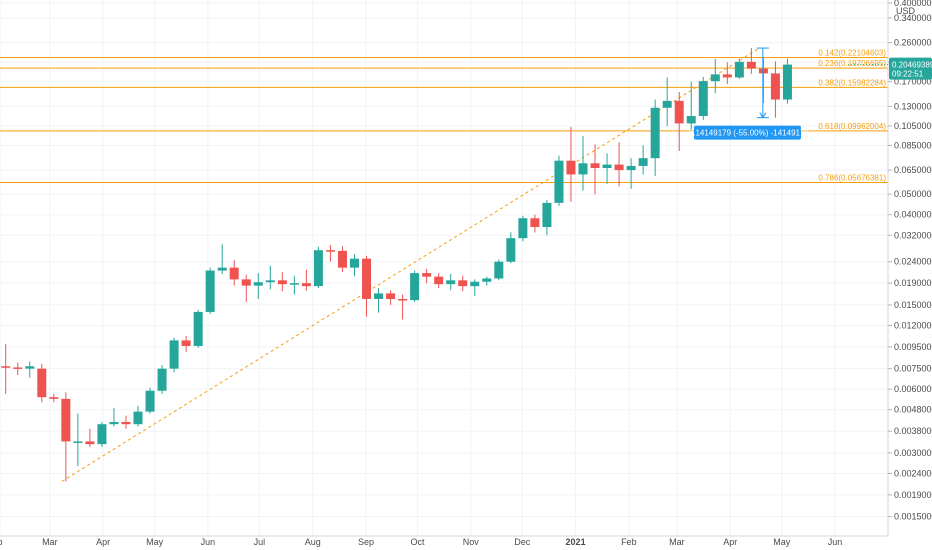  Describe the element at coordinates (852, 82) in the screenshot. I see `fib-level-label: 0.382(0.15982284)` at that location.